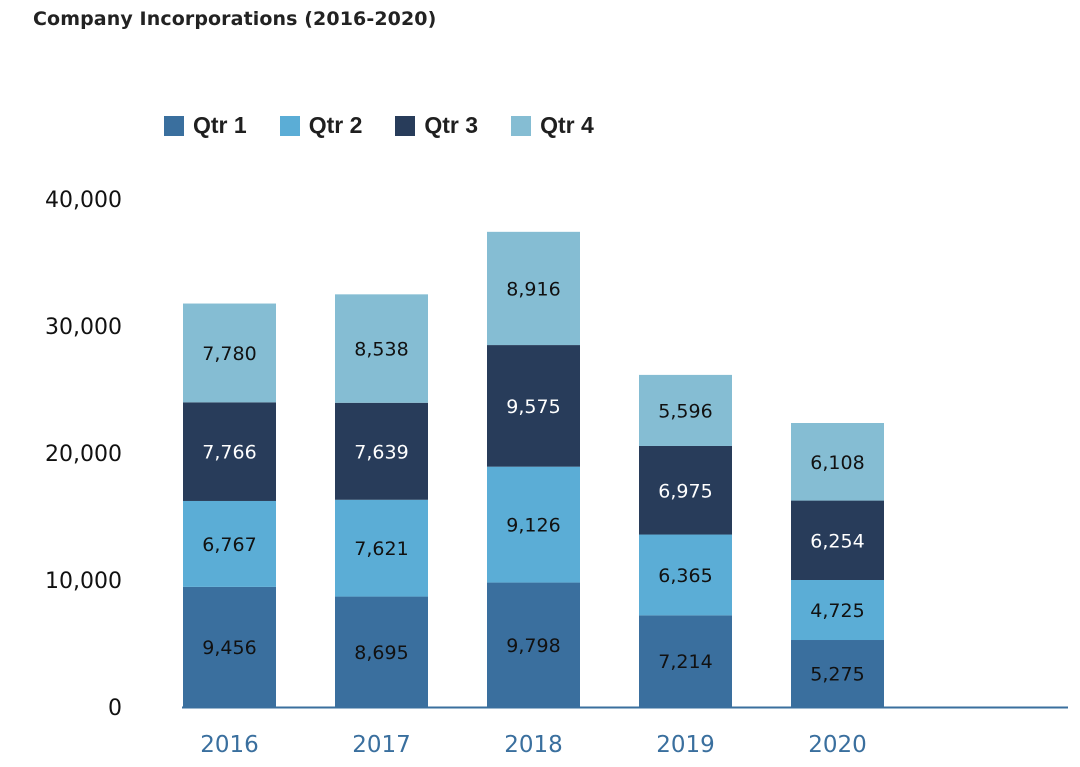 This screenshot has width=1080, height=767. Describe the element at coordinates (335, 125) in the screenshot. I see `legend-label-qtr2: Qtr 2` at that location.